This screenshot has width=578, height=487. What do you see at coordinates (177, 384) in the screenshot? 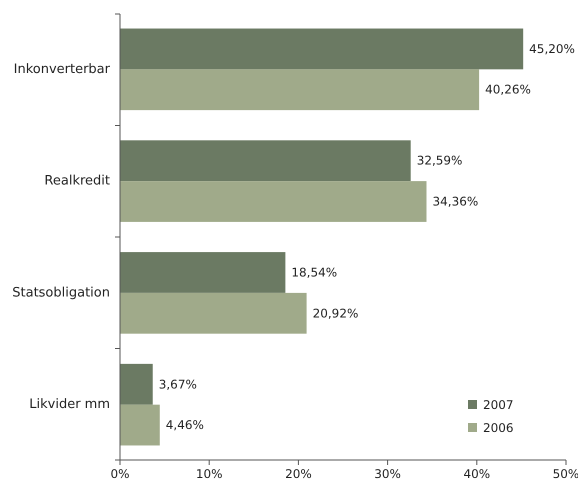
I see `data-label: 3,67%` at bounding box center [177, 384].